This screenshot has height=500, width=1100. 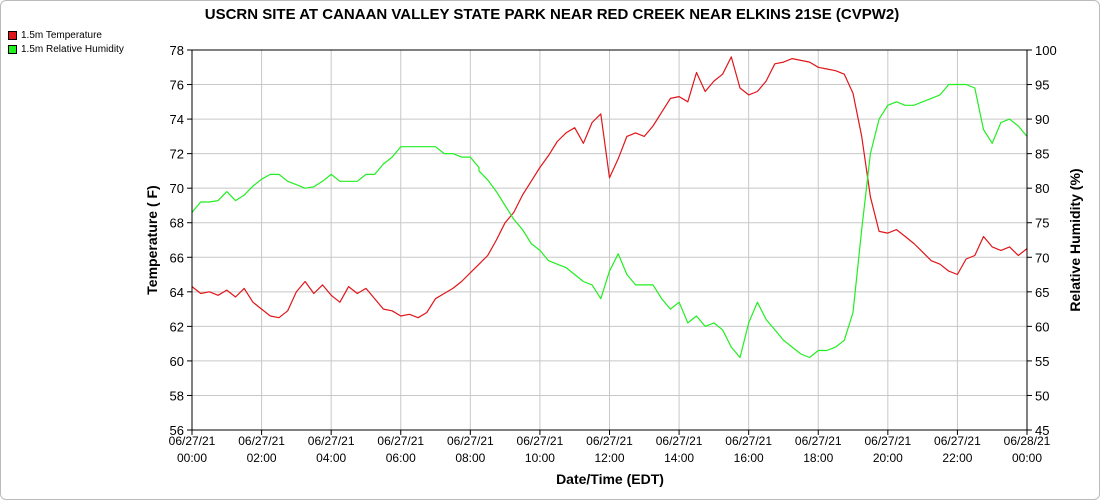 What do you see at coordinates (177, 292) in the screenshot?
I see `y-tick-label-left: 64` at bounding box center [177, 292].